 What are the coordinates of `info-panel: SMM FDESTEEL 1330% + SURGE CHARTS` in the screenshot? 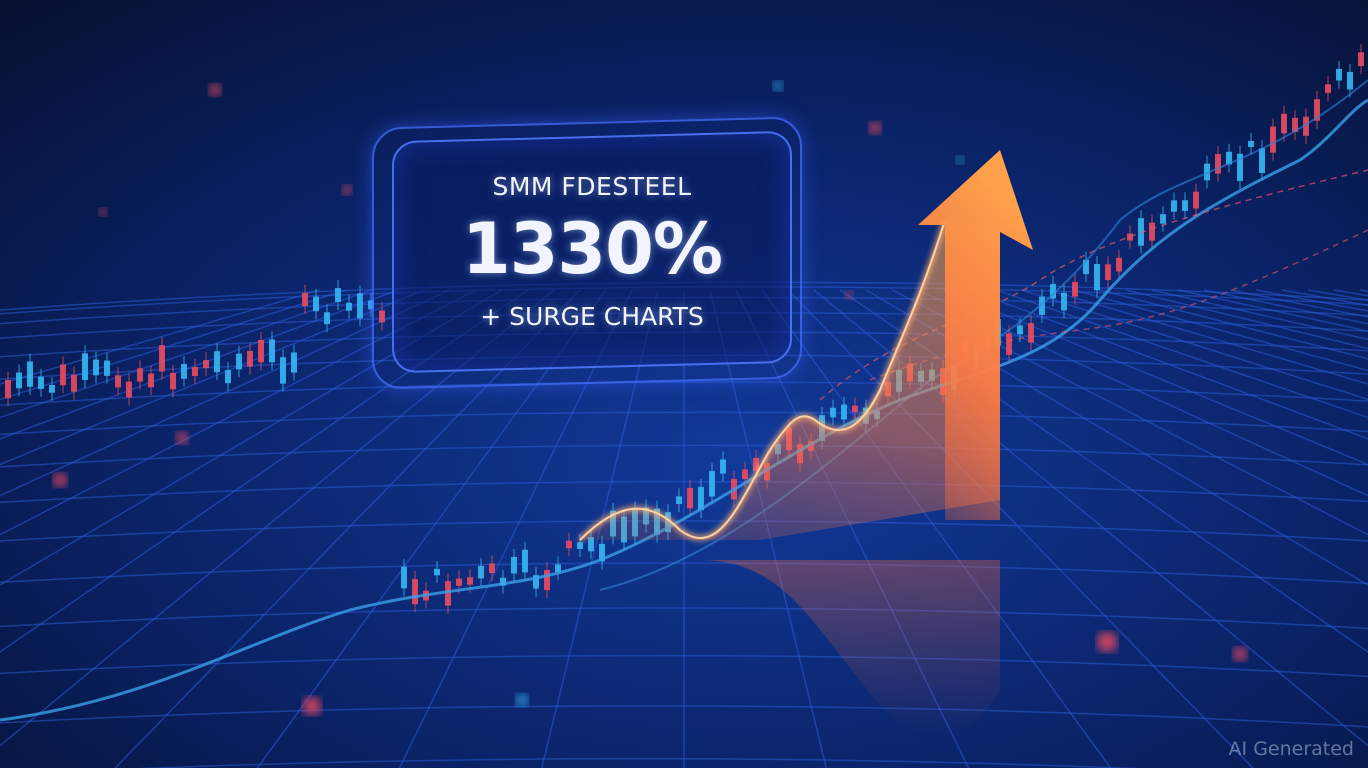 It's located at (587, 253).